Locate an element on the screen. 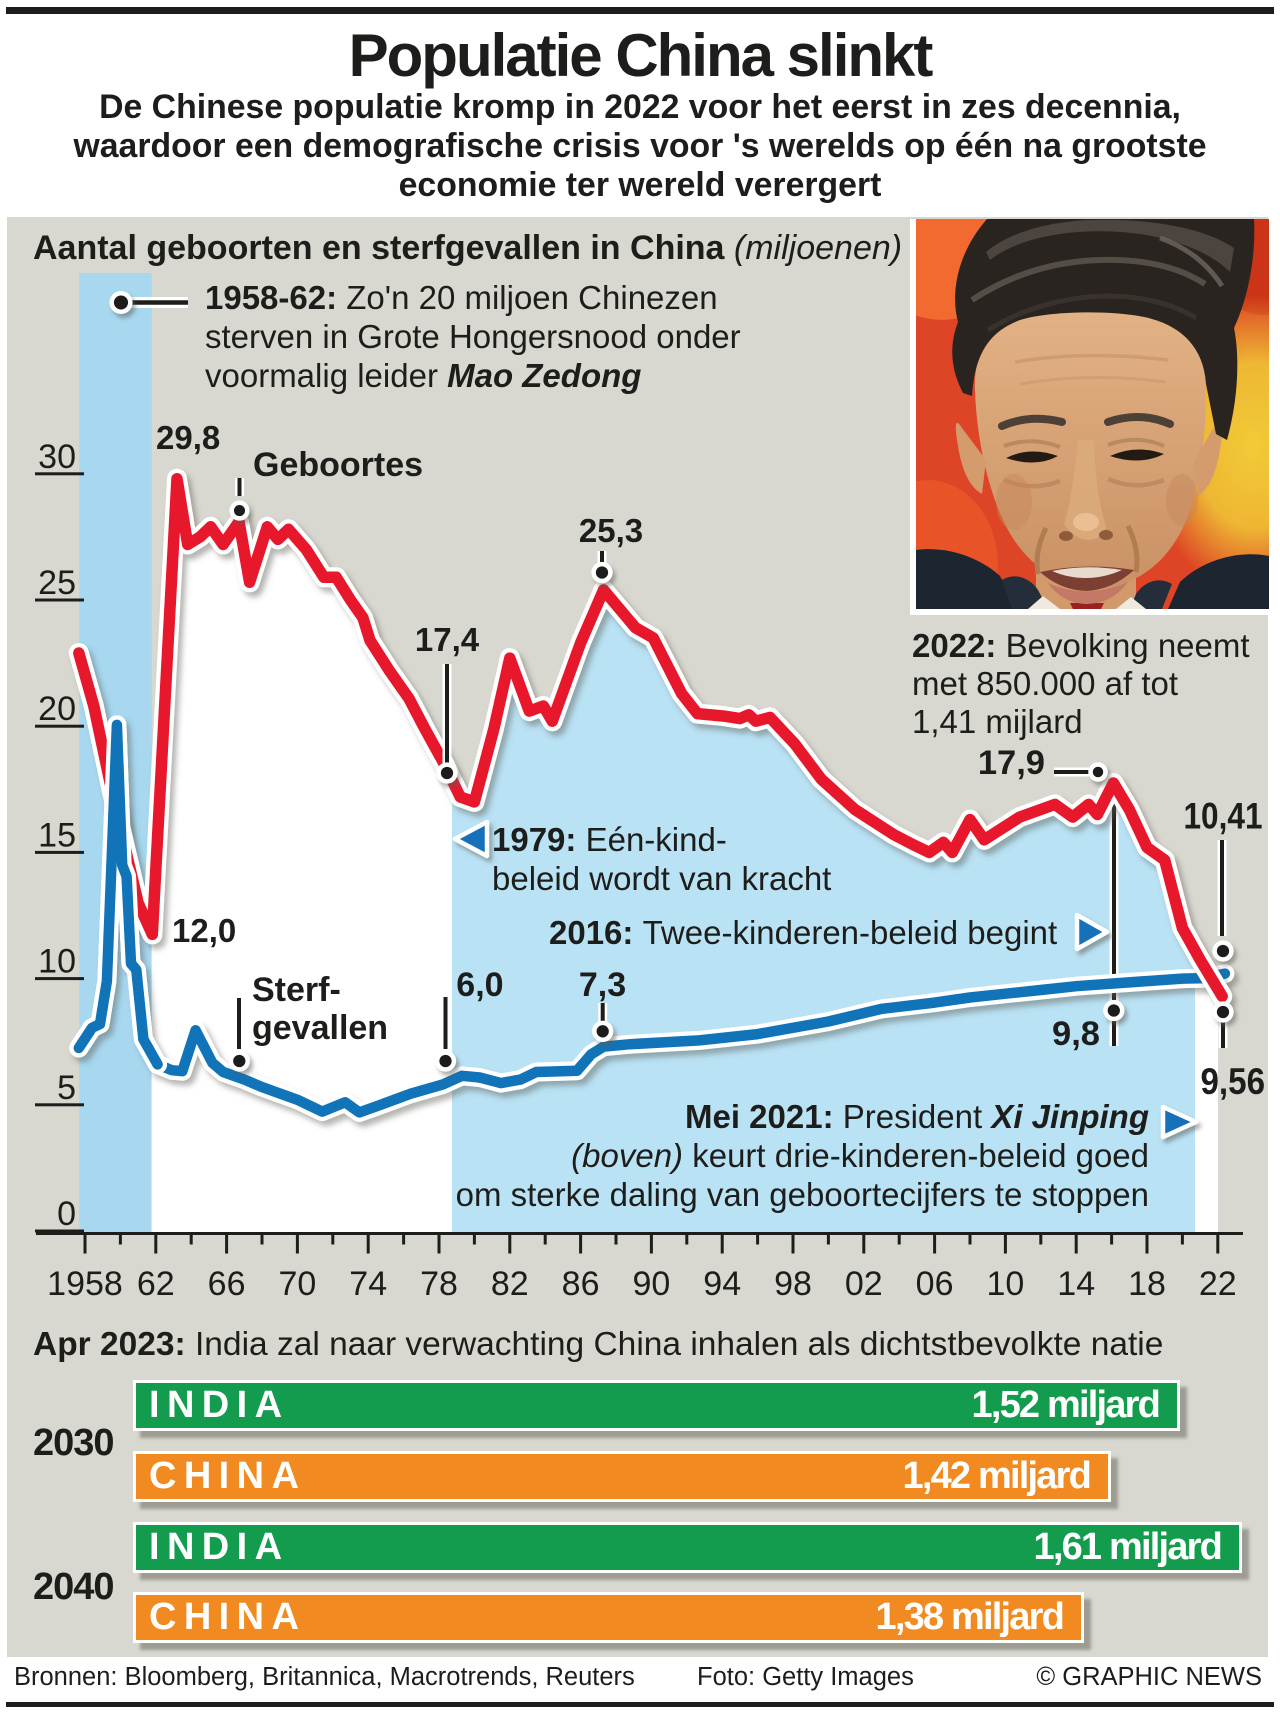 This screenshot has width=1280, height=1714. svg-text:(boven) keurt drie-kinderen-be: (boven) keurt drie-kinderen-beleid goed is located at coordinates (860, 1155).